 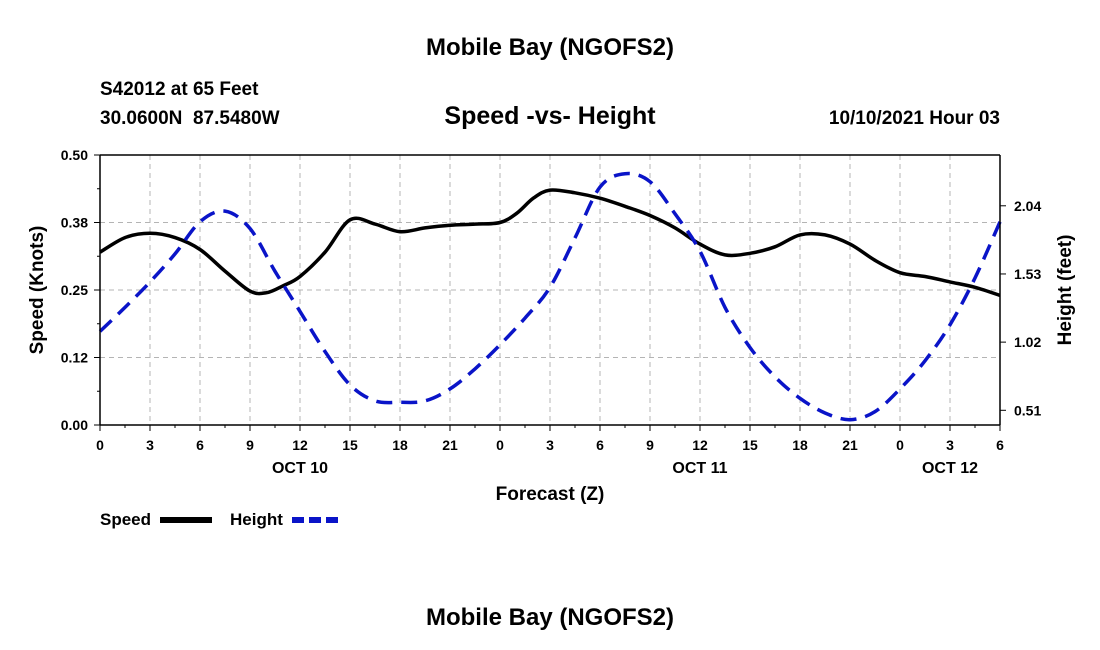 What do you see at coordinates (74, 223) in the screenshot?
I see `y-tick-label: 0.38` at bounding box center [74, 223].